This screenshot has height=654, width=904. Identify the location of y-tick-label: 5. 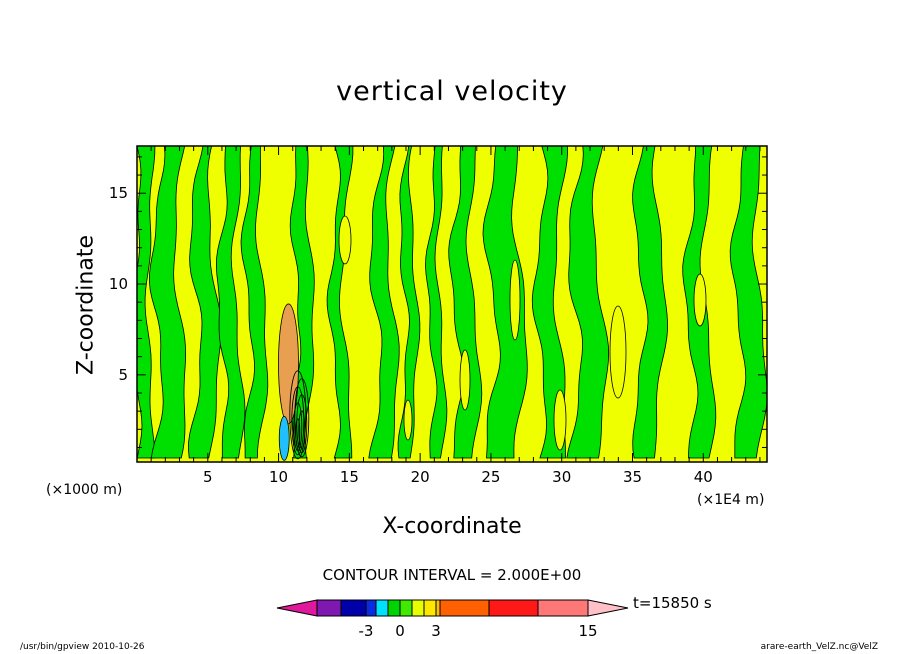
(123, 374).